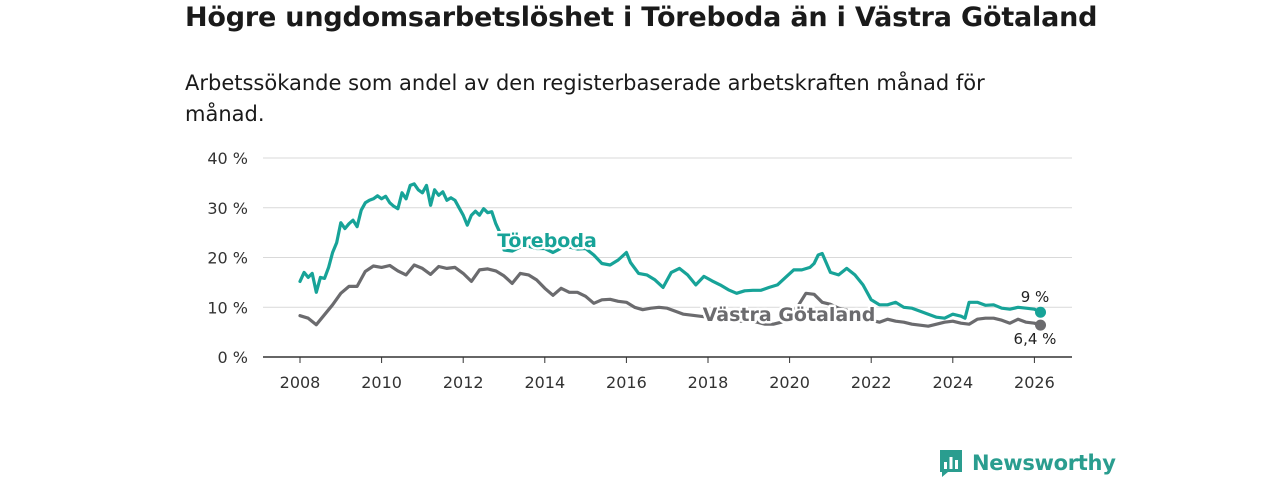 The image size is (1280, 480). Describe the element at coordinates (708, 382) in the screenshot. I see `x-tick-label: 2018` at that location.